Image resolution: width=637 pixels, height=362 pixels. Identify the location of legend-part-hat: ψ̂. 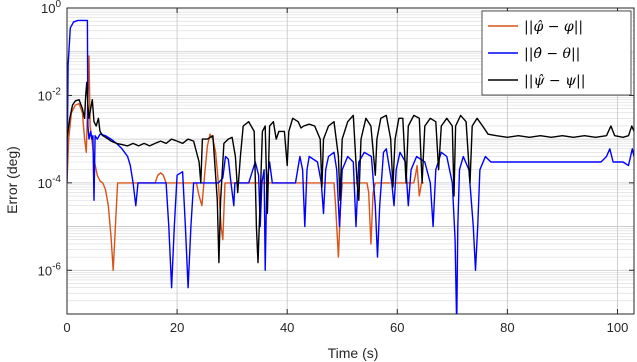
(539, 81).